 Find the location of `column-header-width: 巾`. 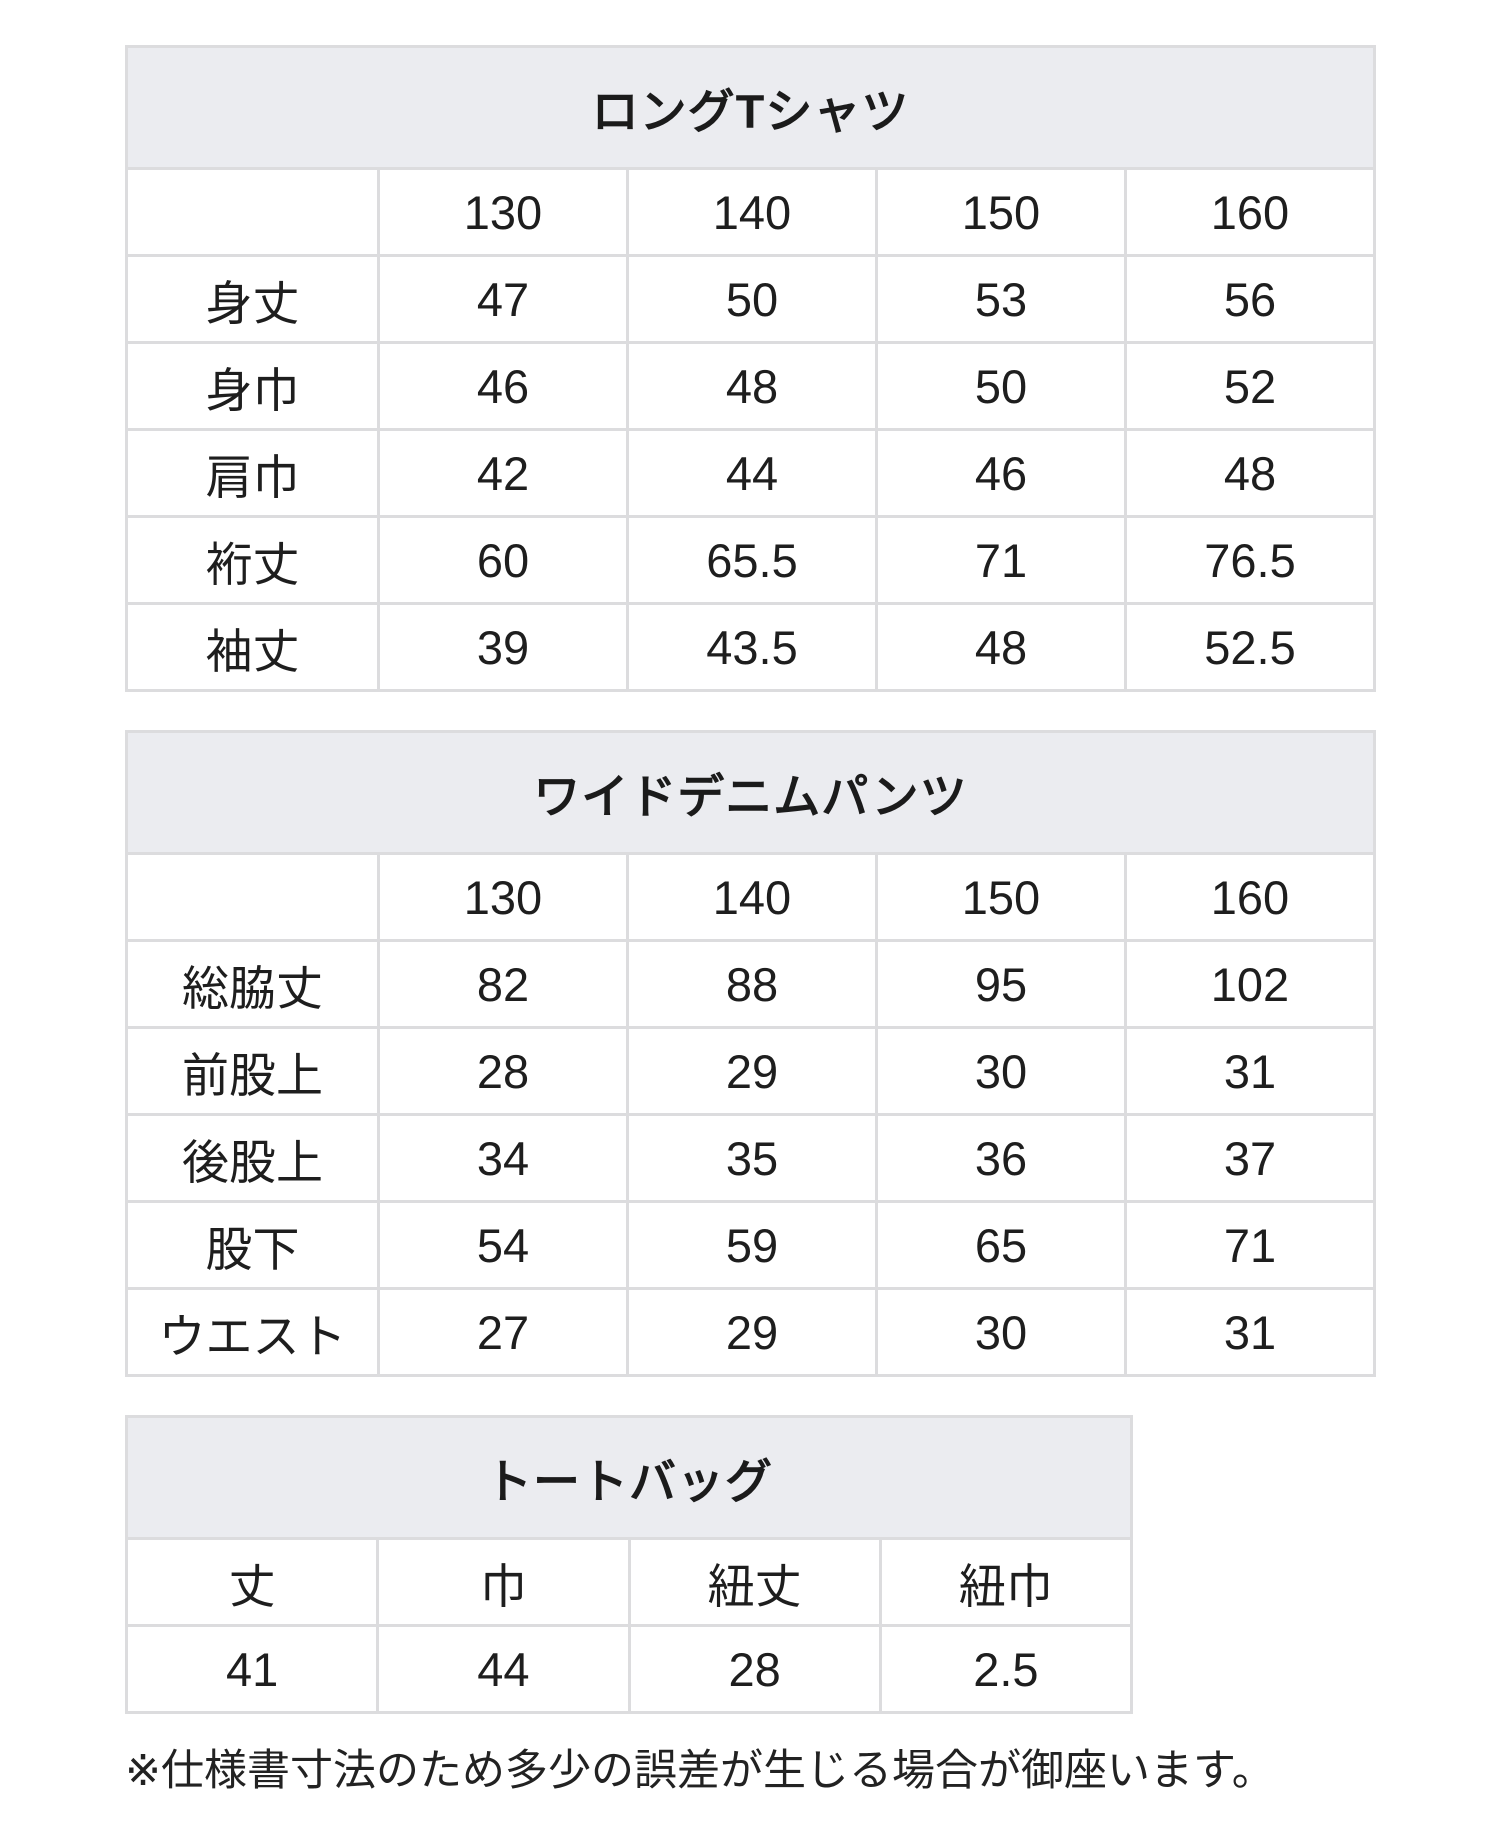

column-header-width: 巾 is located at coordinates (503, 1582).